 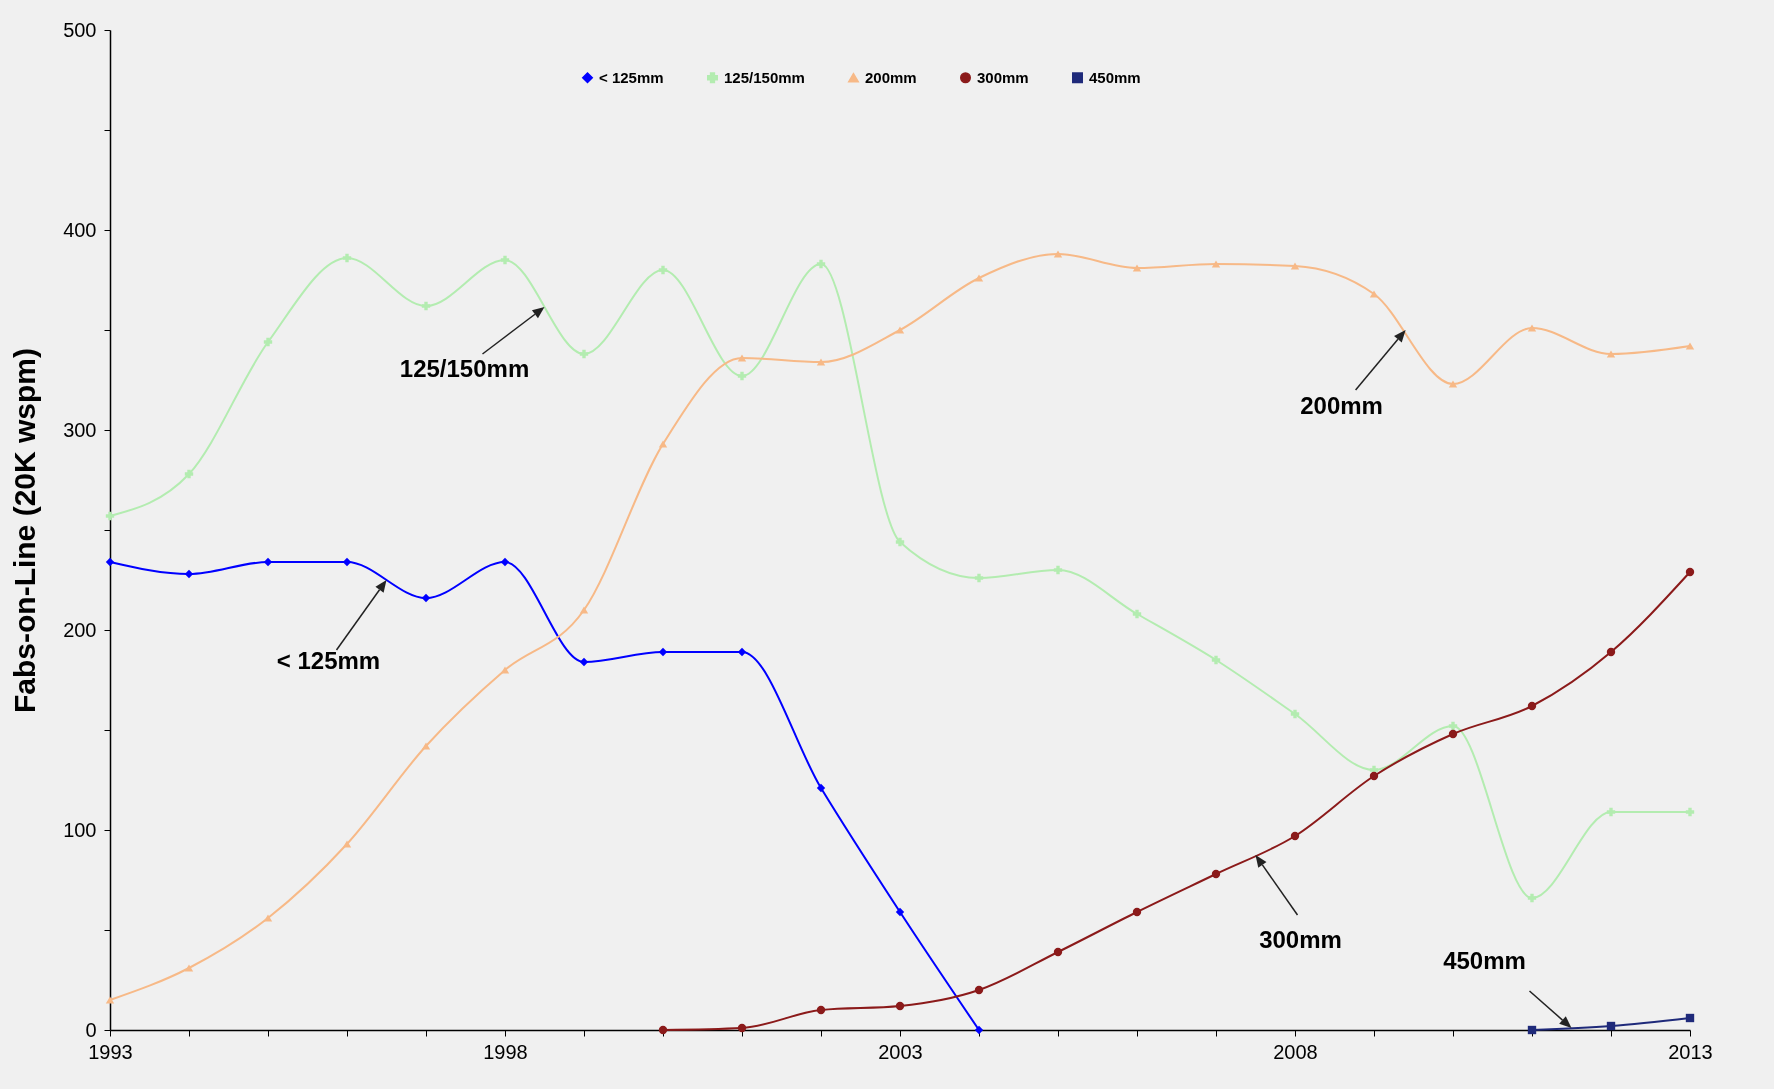 What do you see at coordinates (110, 1051) in the screenshot?
I see `x-tick-label: 1993` at bounding box center [110, 1051].